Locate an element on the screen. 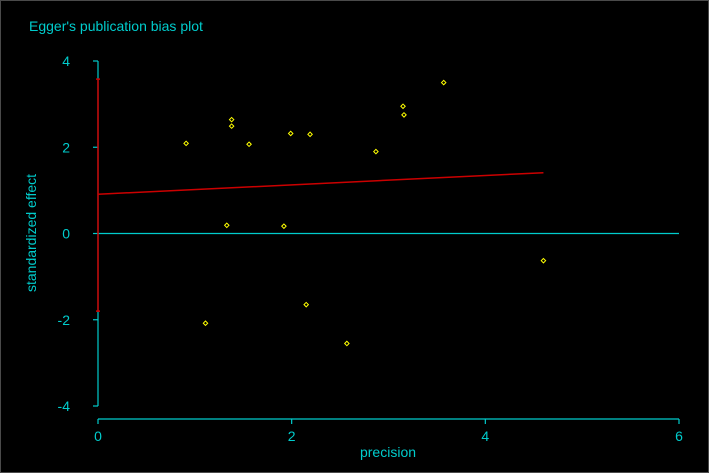 This screenshot has width=709, height=473. y-tick-label: -2 is located at coordinates (64, 320).